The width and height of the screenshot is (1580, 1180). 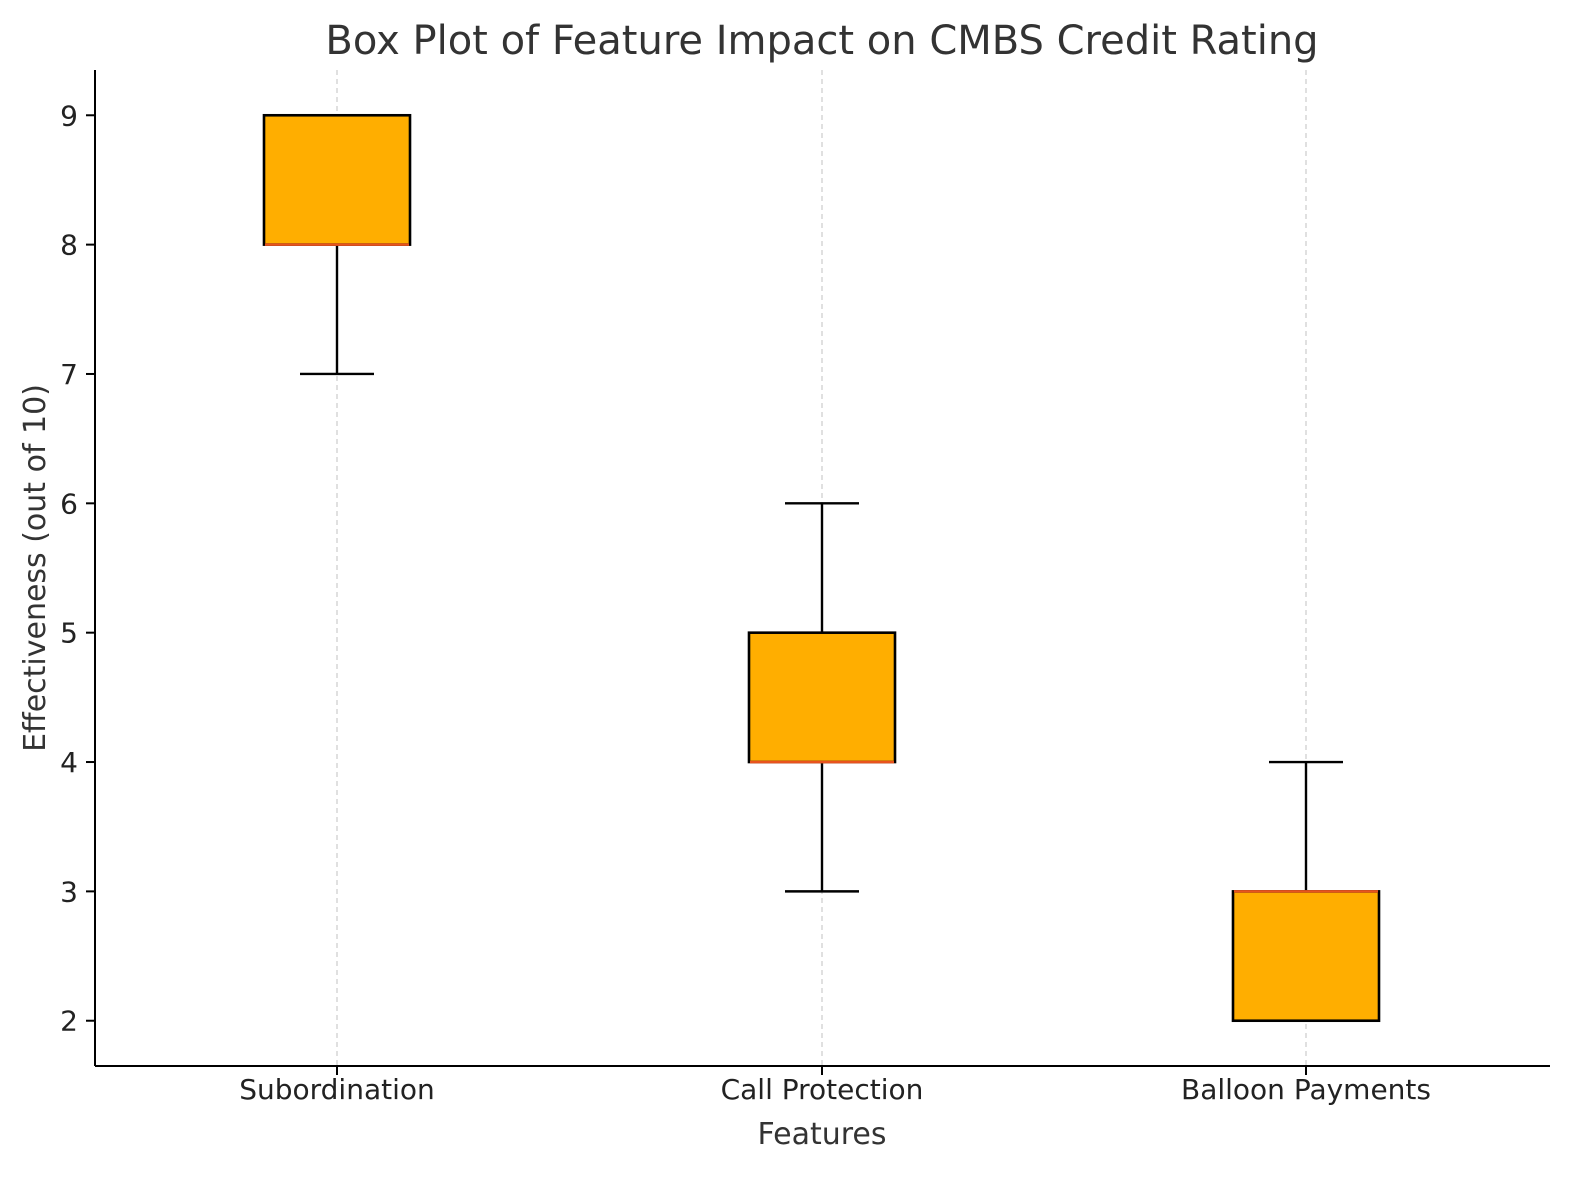 I want to click on x-tick-label-1: Subordination, so click(x=337, y=1089).